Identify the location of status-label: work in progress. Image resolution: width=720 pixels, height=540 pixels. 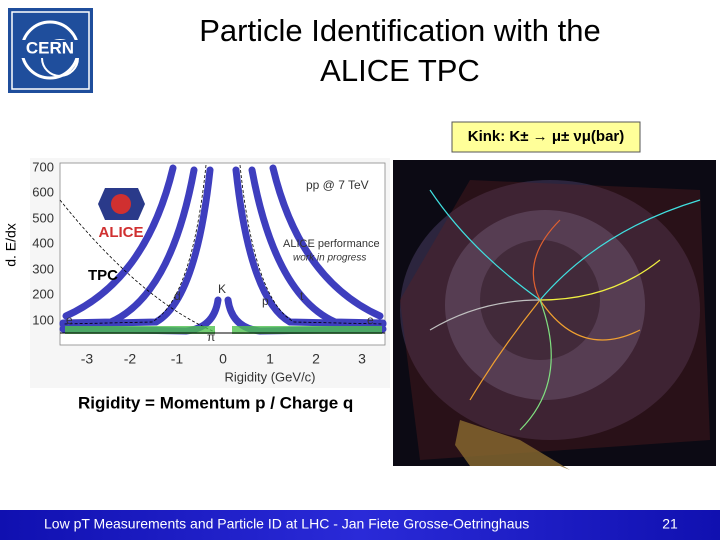
(329, 258).